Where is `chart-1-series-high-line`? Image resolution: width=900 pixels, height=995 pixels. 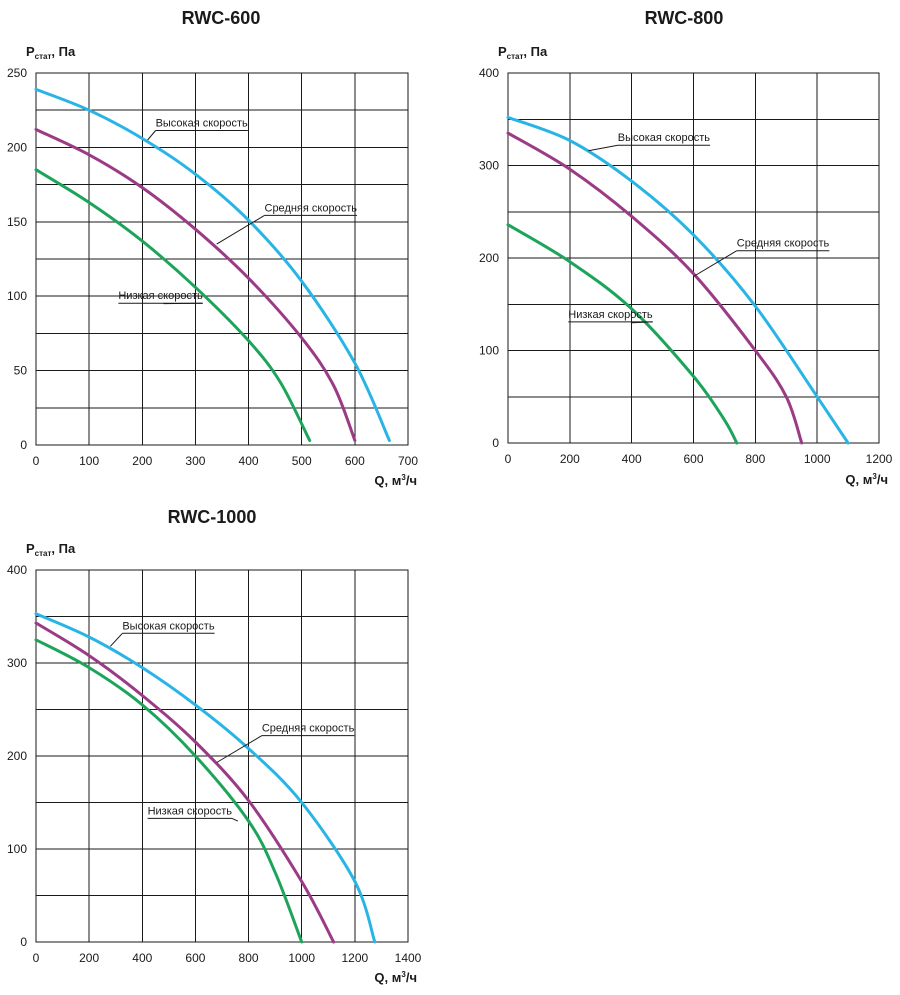 chart-1-series-high-line is located at coordinates (212, 264).